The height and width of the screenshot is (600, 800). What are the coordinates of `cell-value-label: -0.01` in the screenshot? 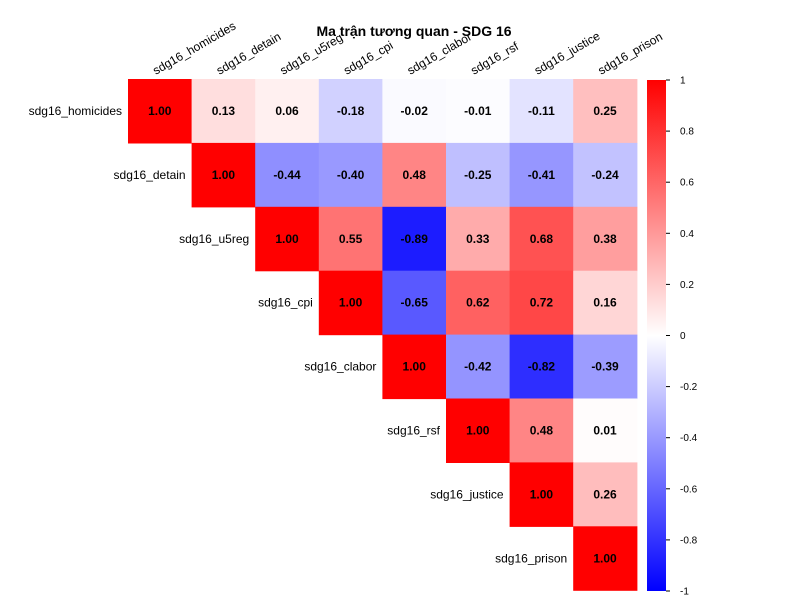 It's located at (478, 111).